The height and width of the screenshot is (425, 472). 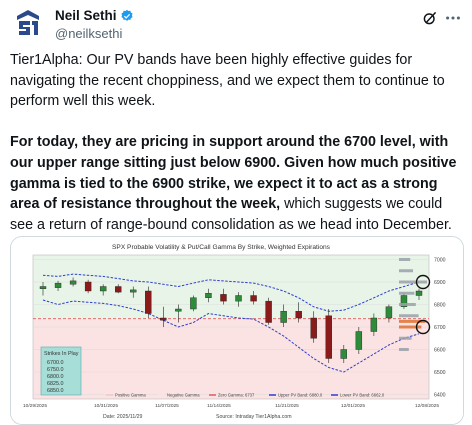 I want to click on positive-gamma-region, so click(x=231, y=287).